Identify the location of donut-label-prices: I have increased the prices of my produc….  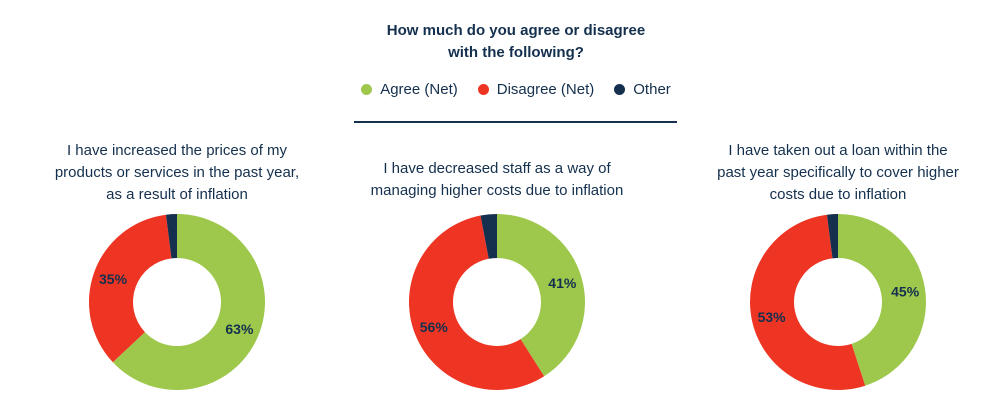
(177, 173).